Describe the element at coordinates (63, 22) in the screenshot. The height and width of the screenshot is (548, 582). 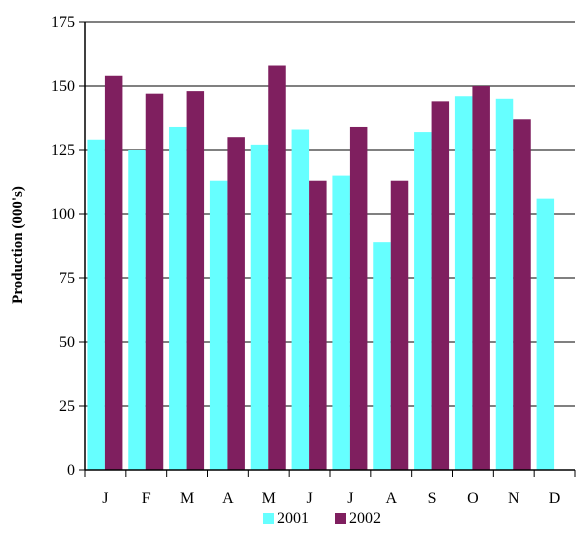
I see `y-tick-label: 175` at that location.